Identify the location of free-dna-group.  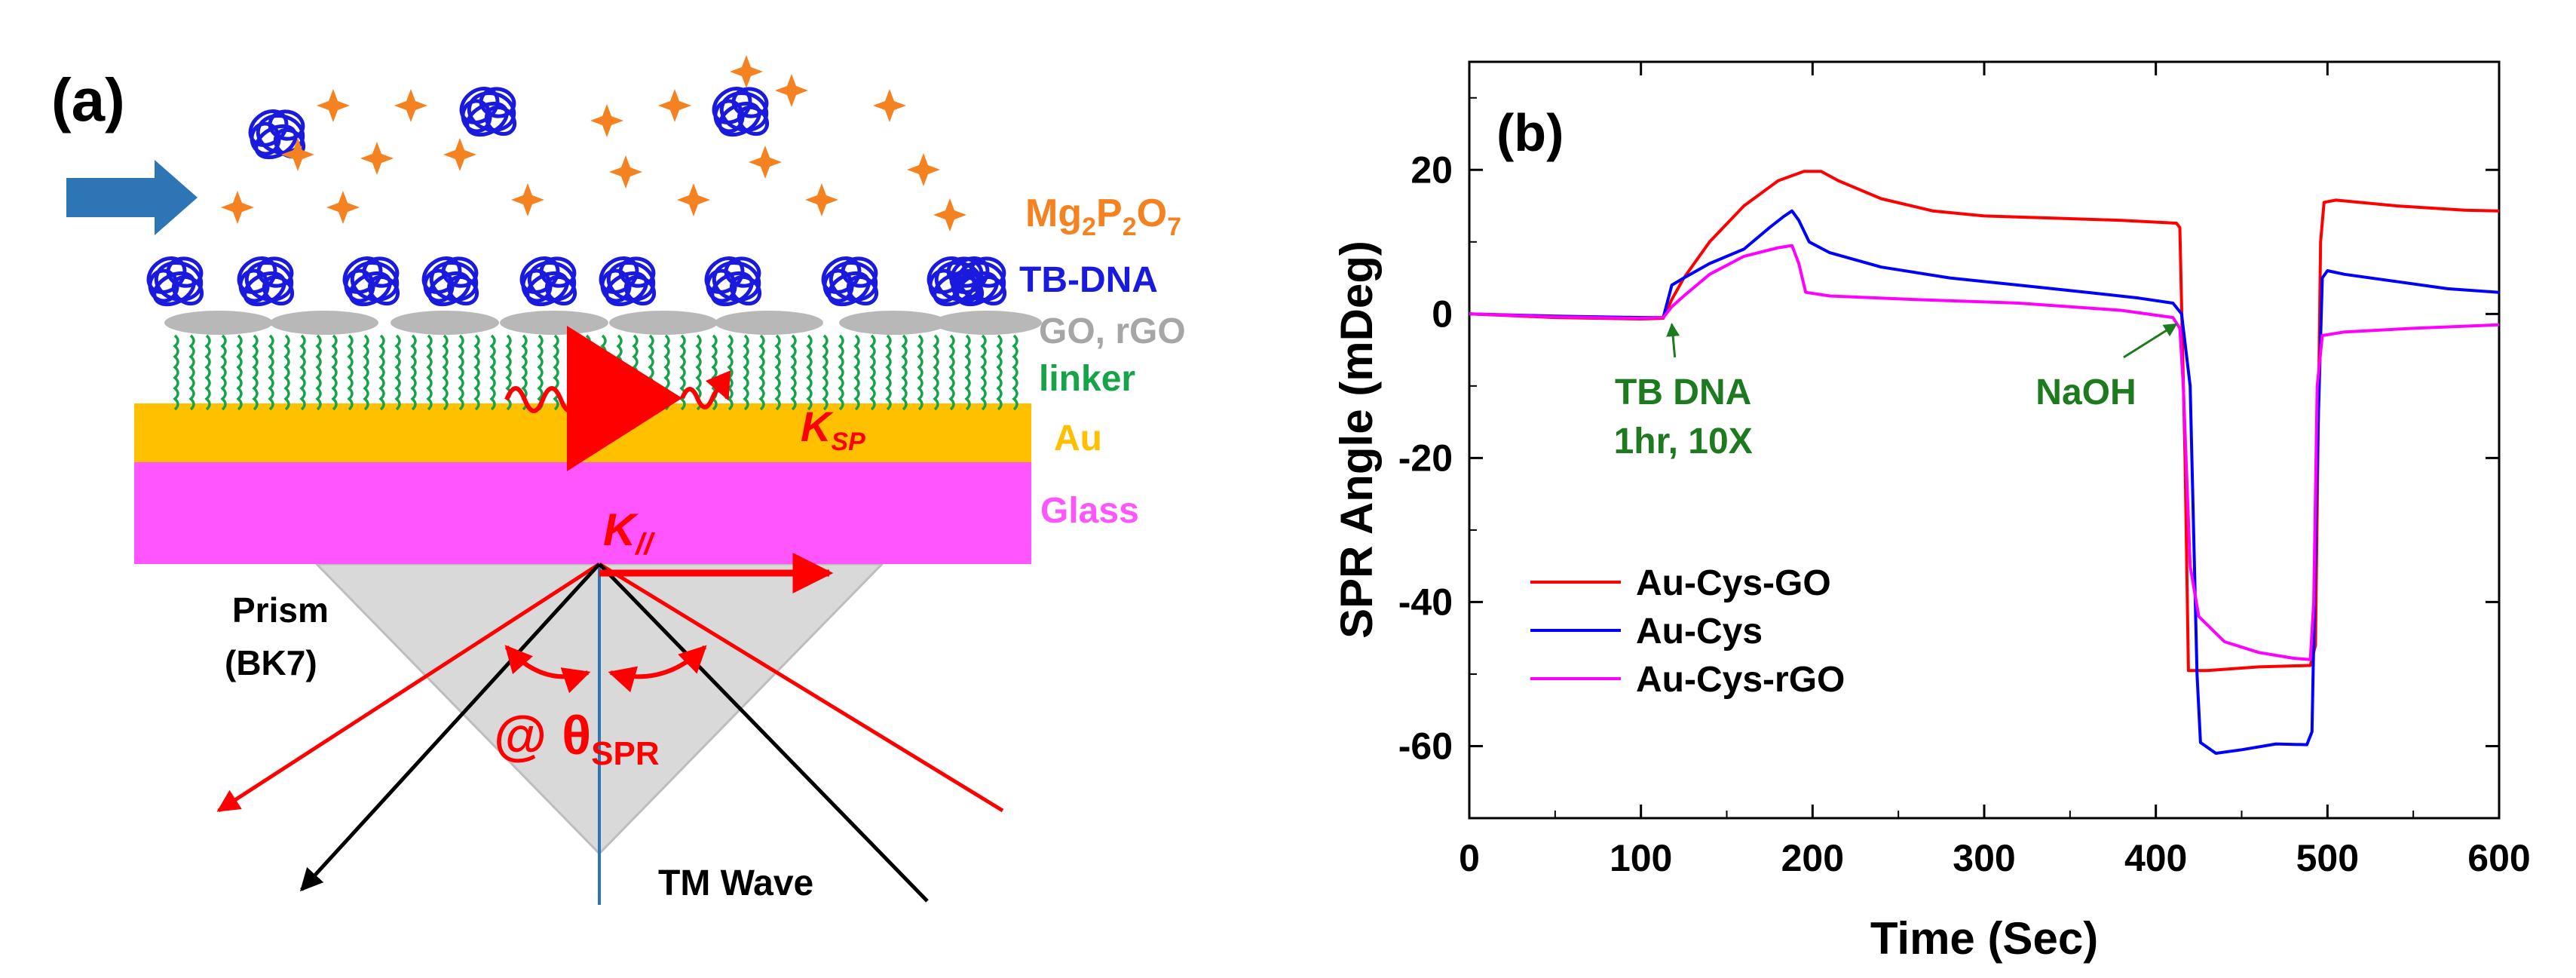
(509, 123).